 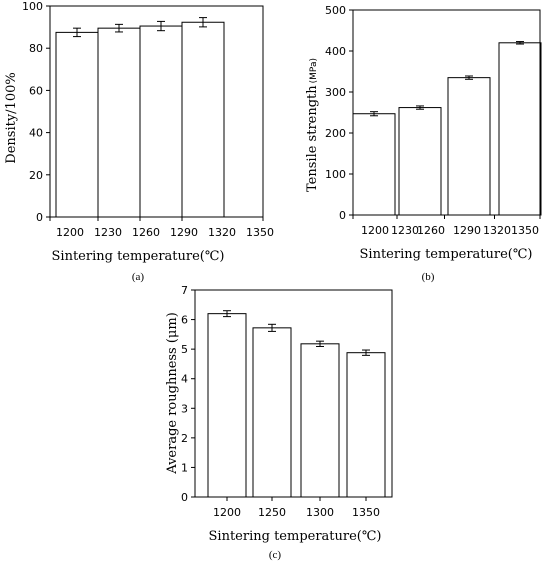 I want to click on panel-c-y-tick-label: 1, so click(x=184, y=467).